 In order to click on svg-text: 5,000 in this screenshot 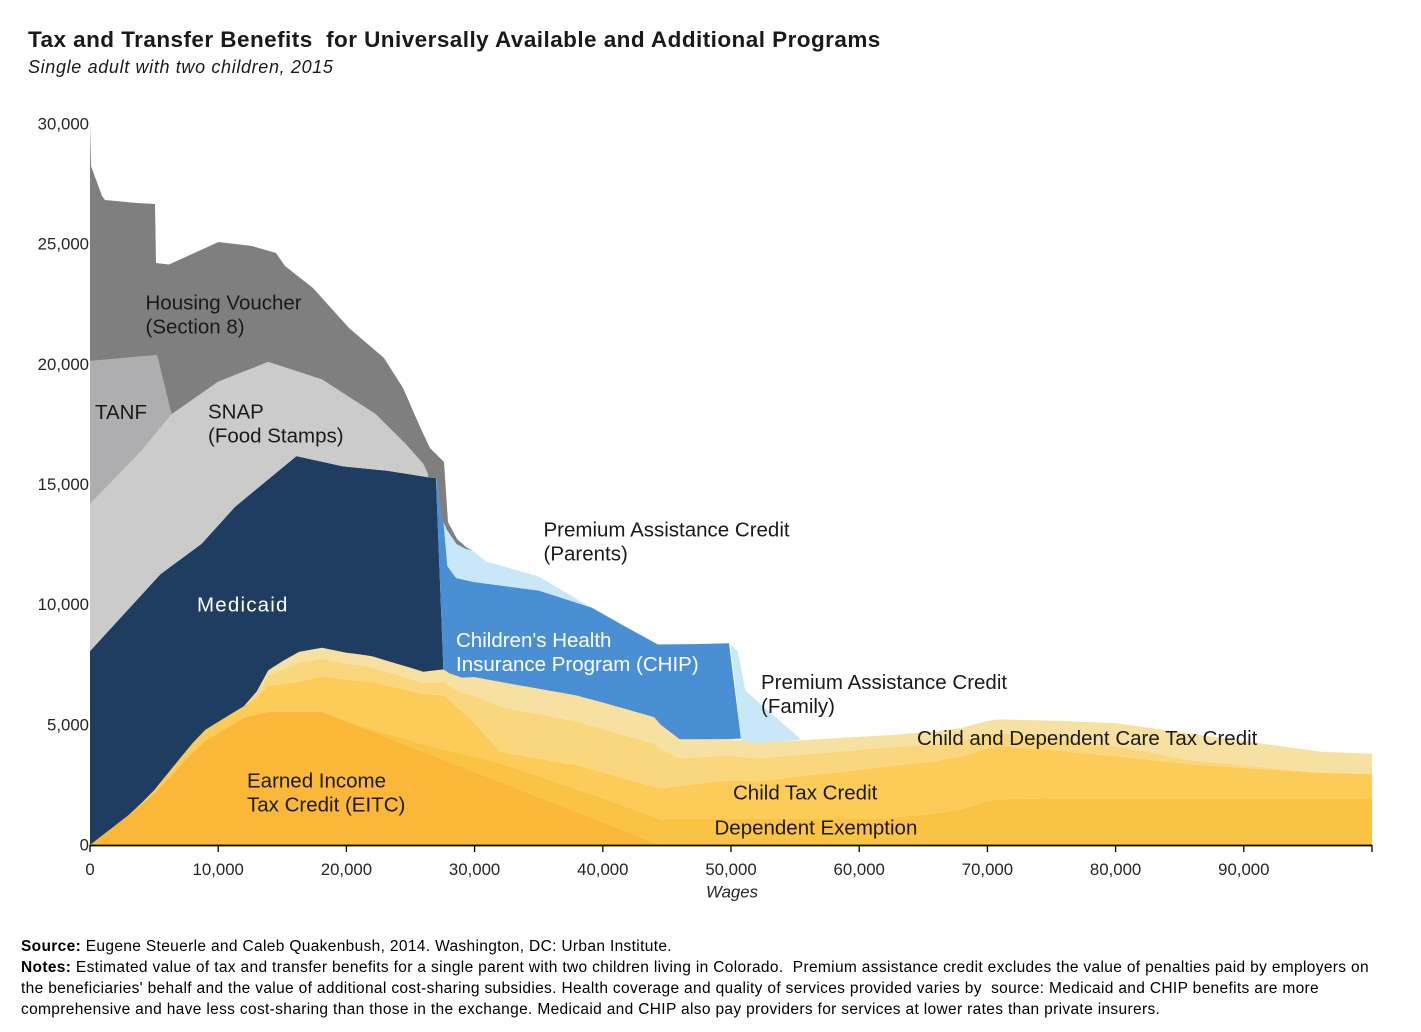, I will do `click(68, 724)`.